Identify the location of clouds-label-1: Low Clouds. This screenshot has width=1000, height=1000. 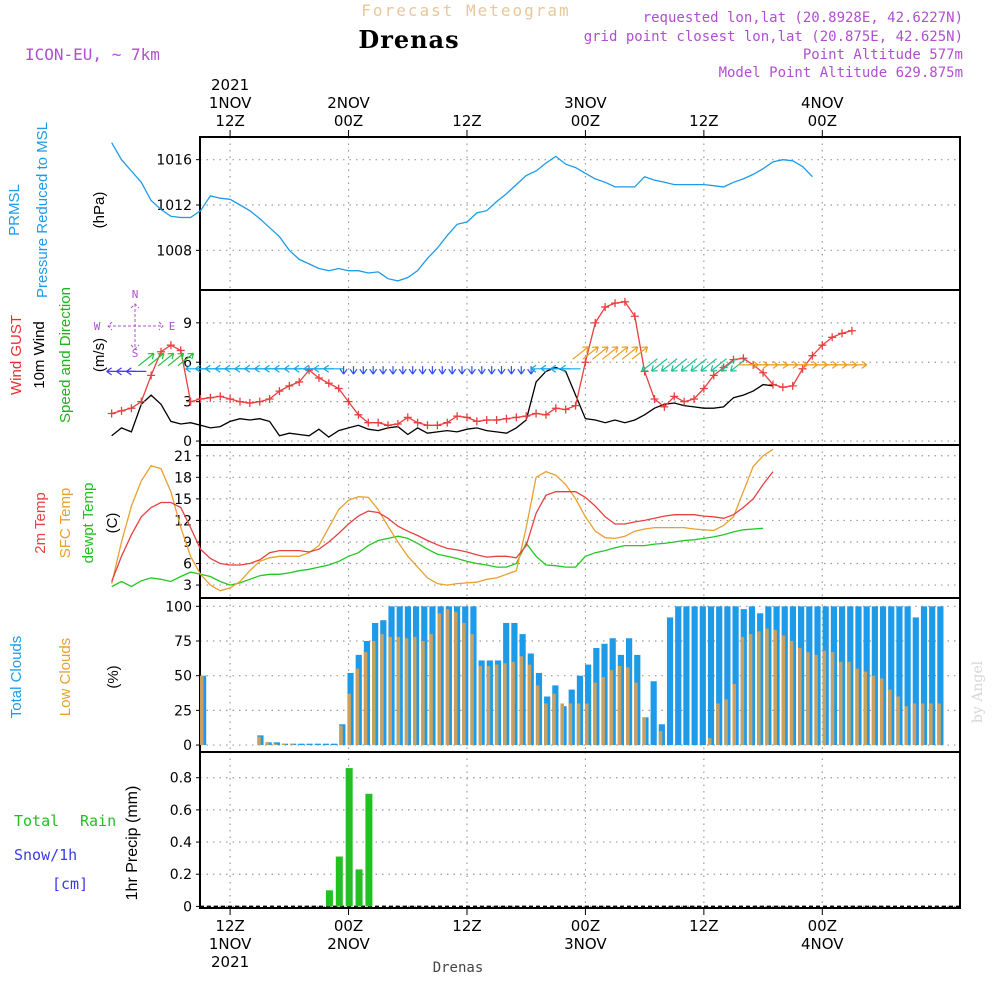
(65, 677).